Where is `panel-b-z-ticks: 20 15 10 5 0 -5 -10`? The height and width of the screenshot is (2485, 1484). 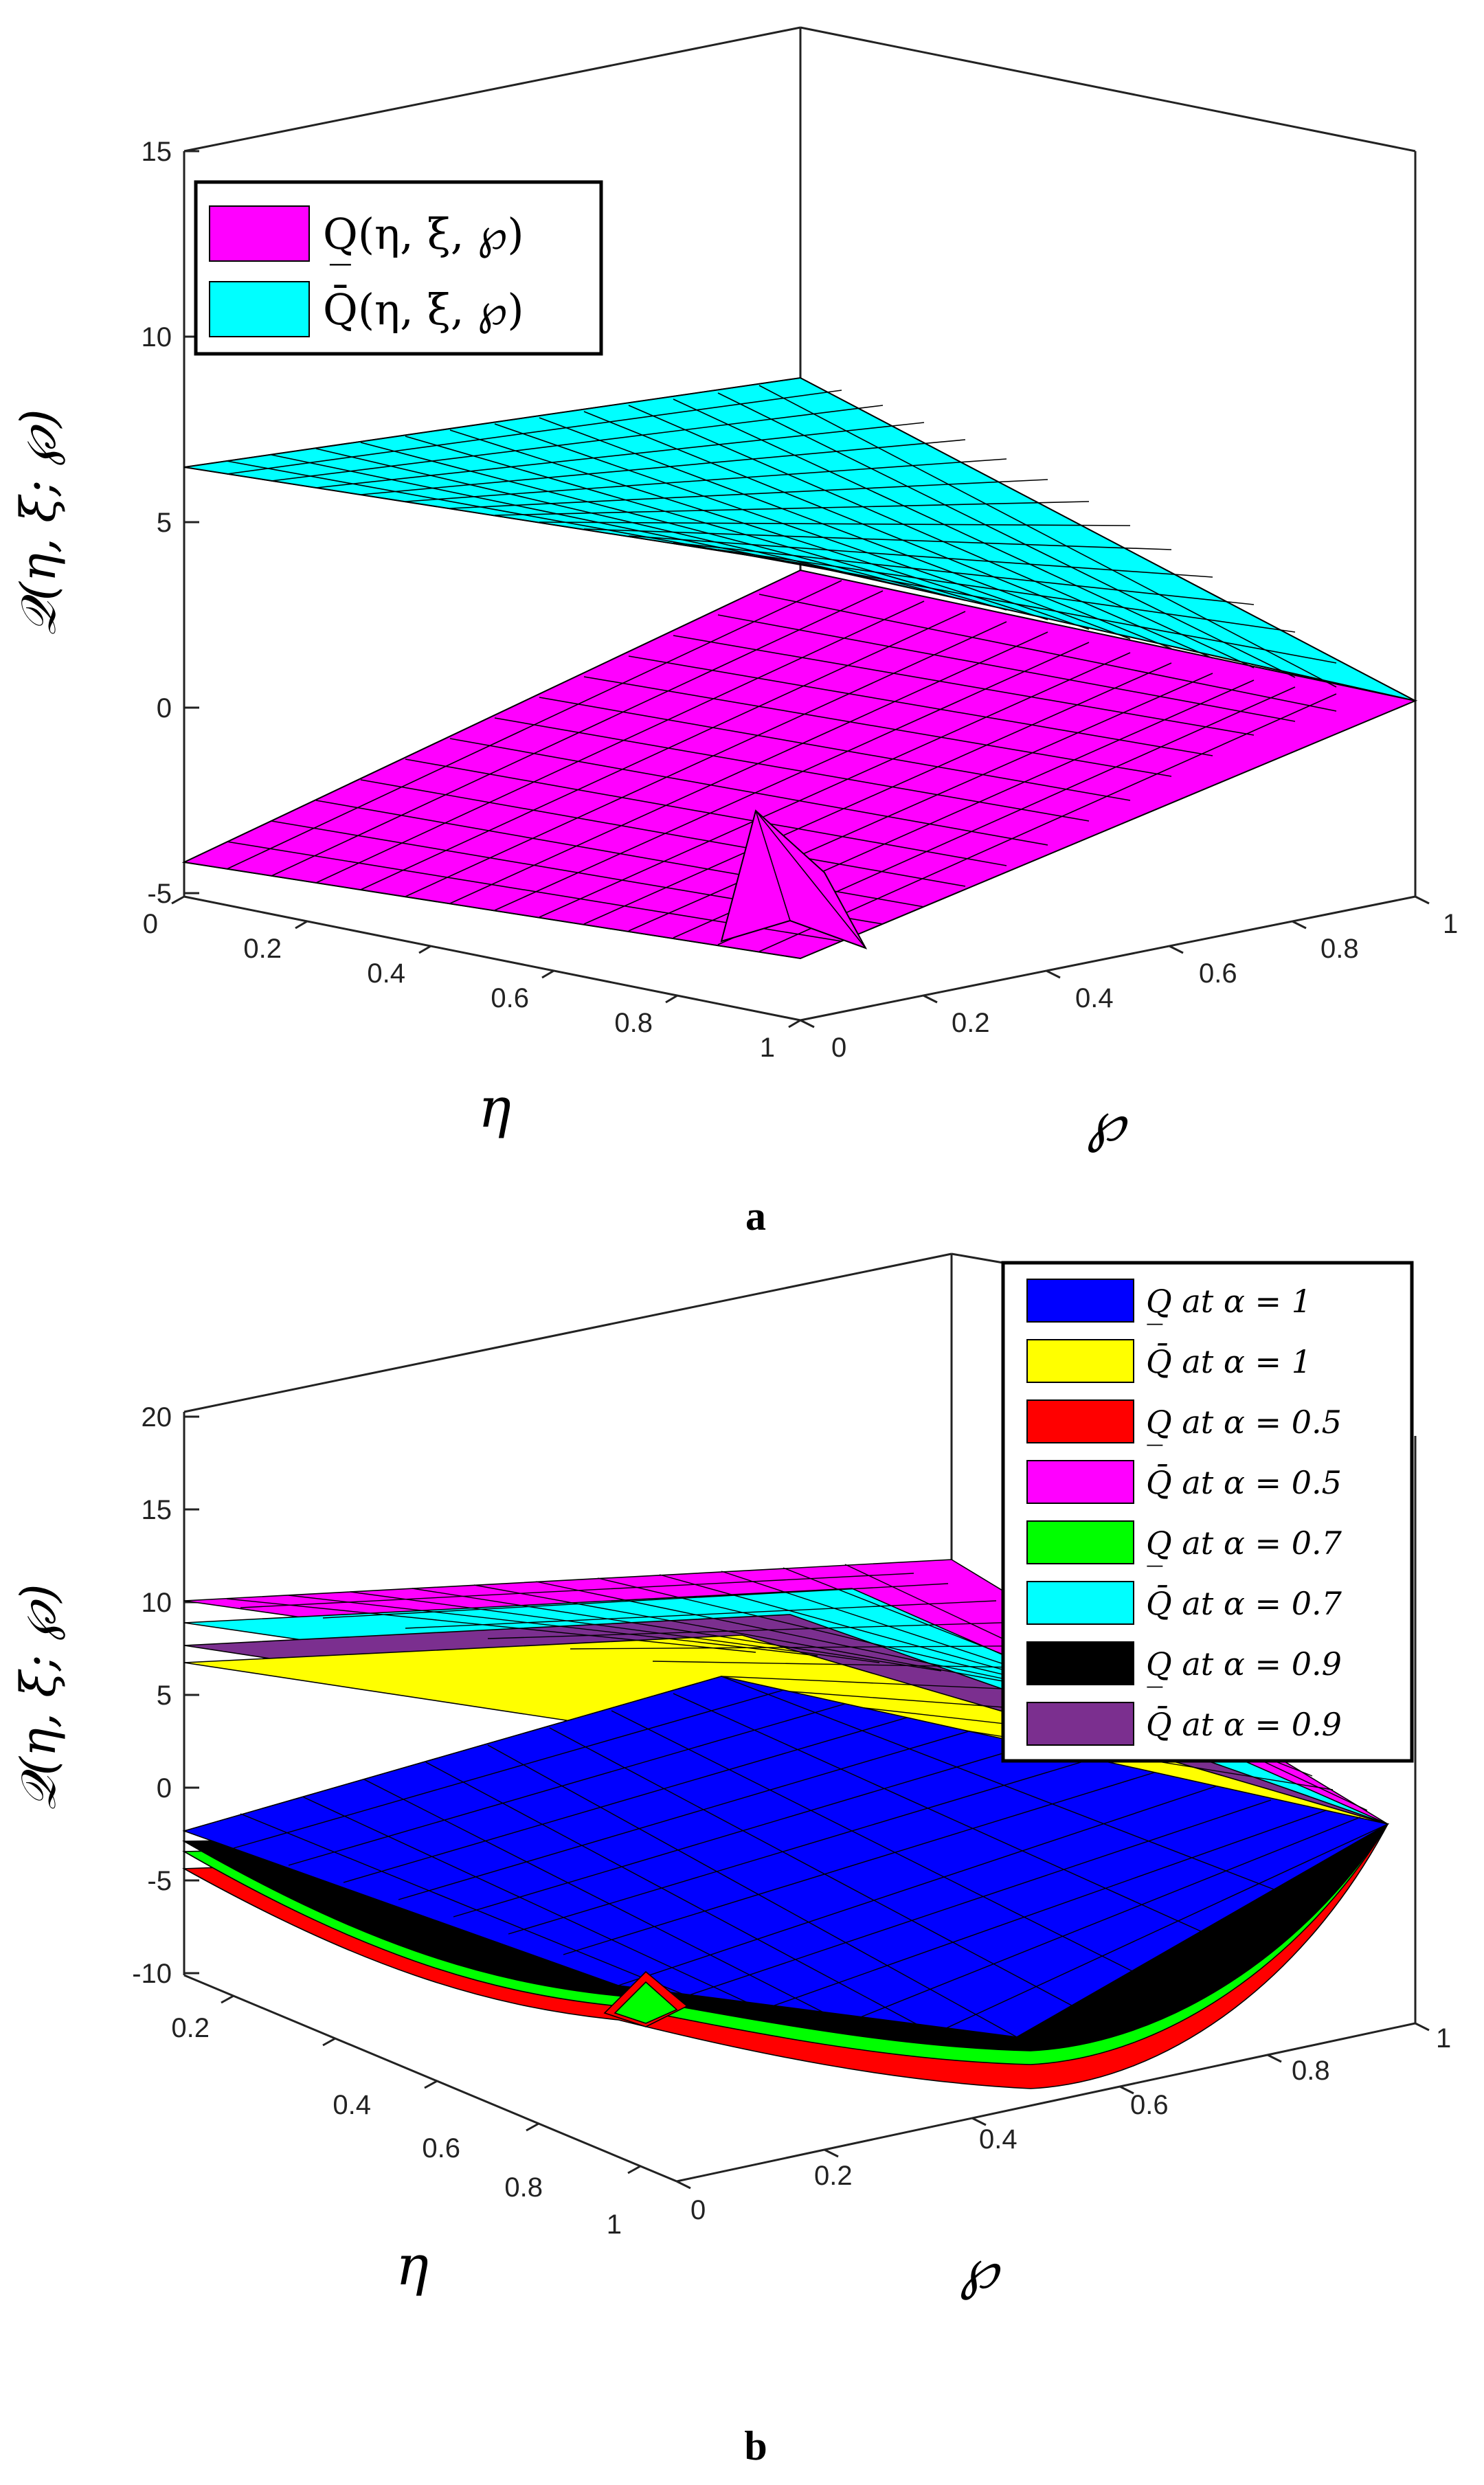
panel-b-z-ticks: 20 15 10 5 0 -5 -10 is located at coordinates (165, 1695).